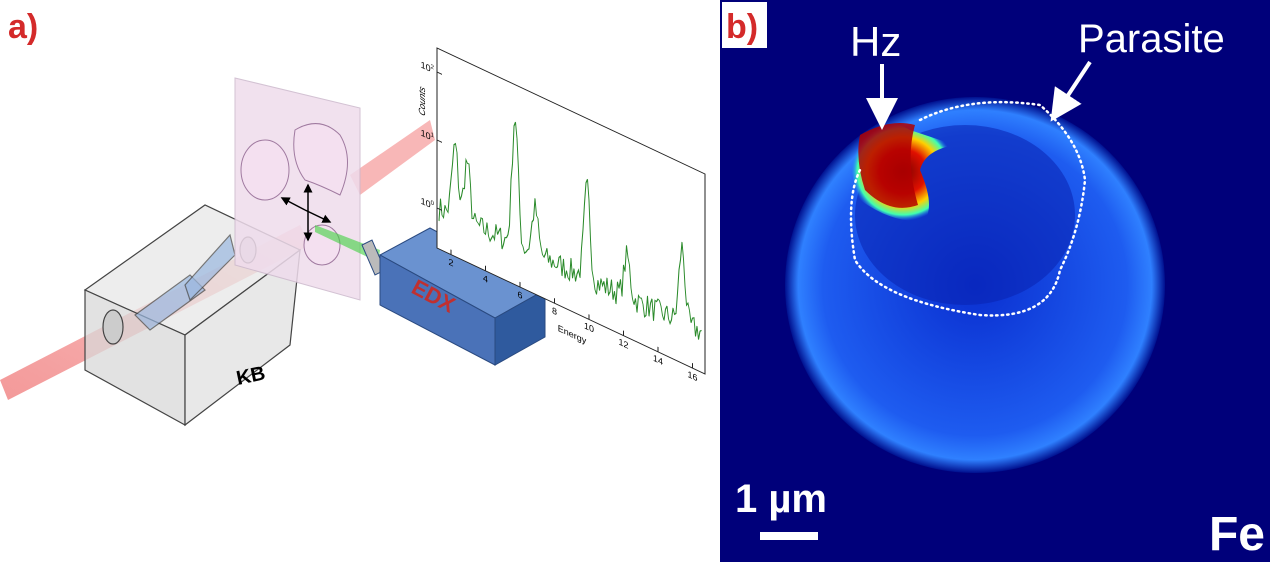 Image resolution: width=1270 pixels, height=562 pixels. What do you see at coordinates (570, 230) in the screenshot?
I see `spectrum-line` at bounding box center [570, 230].